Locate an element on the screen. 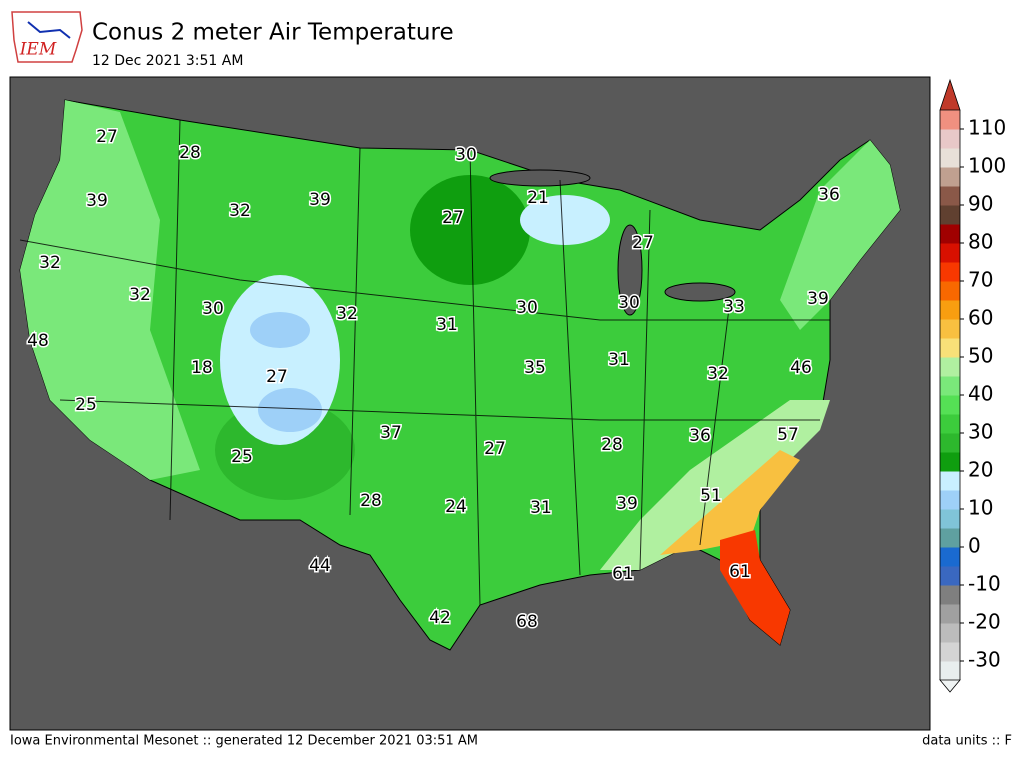  colorbar-tick-label: 30 is located at coordinates (980, 432).